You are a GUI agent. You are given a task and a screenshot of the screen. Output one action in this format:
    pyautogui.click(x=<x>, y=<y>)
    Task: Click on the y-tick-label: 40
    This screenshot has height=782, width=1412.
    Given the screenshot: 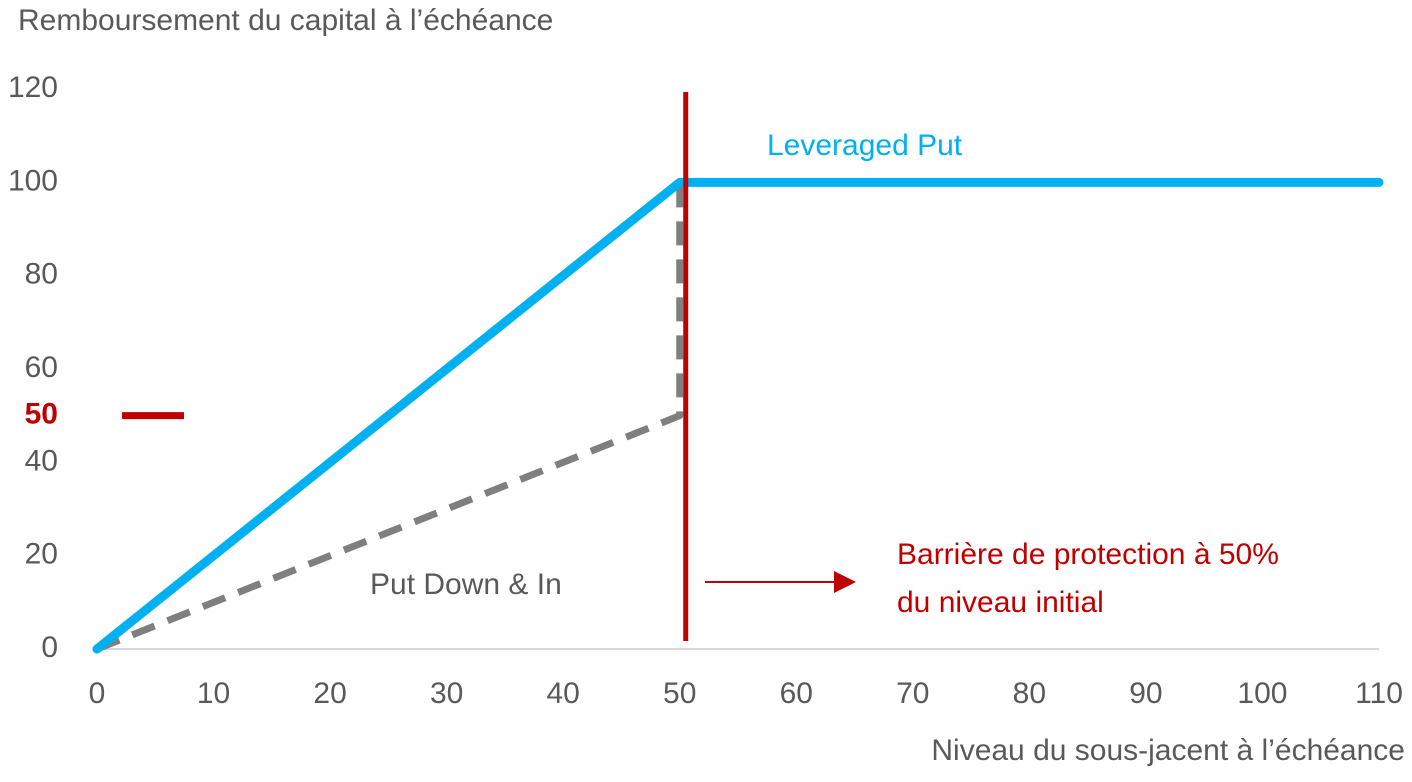 What is the action you would take?
    pyautogui.click(x=41, y=460)
    